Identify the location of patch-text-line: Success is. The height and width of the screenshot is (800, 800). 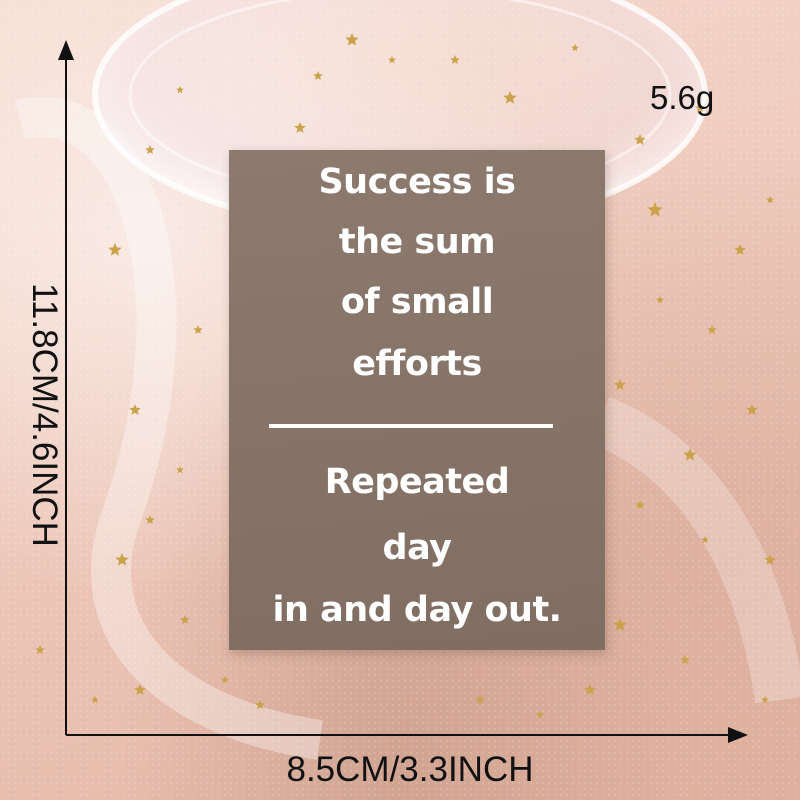
(417, 182).